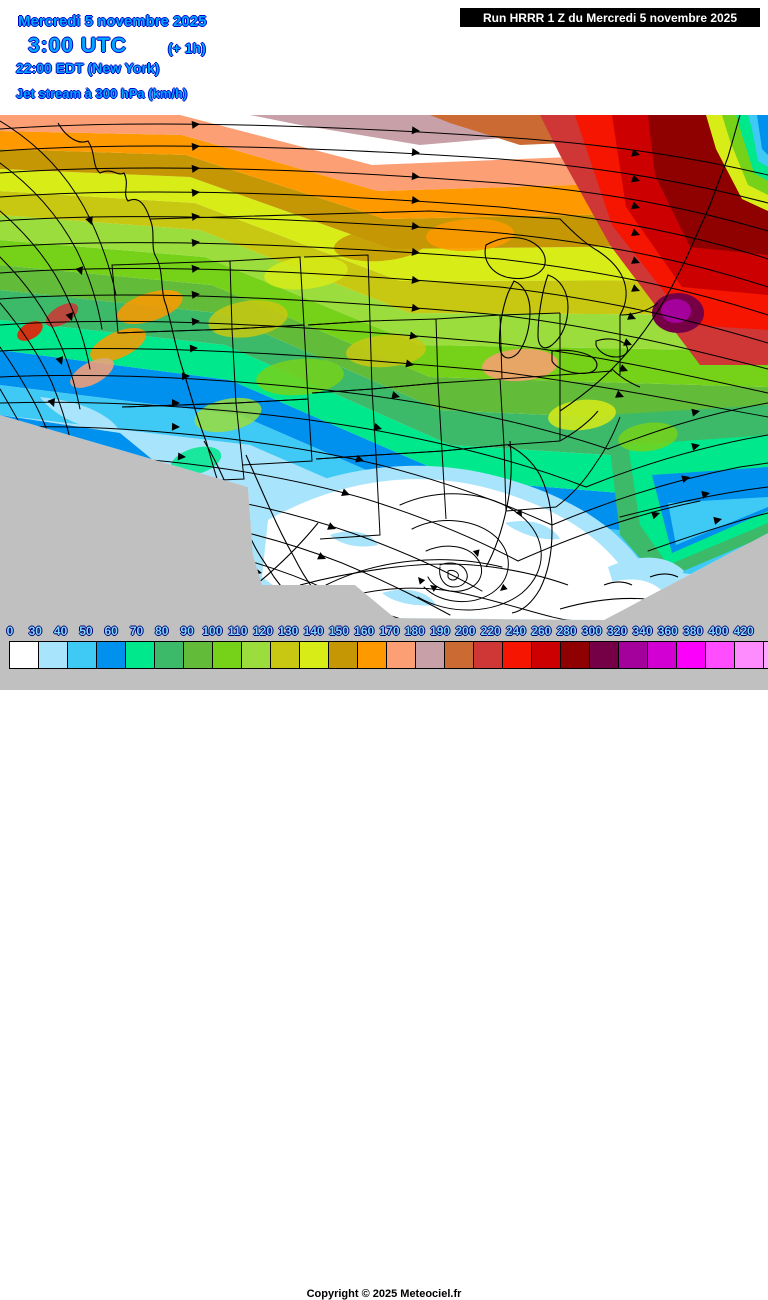 This screenshot has height=1300, width=768. I want to click on legend-tick-label: 0, so click(10, 631).